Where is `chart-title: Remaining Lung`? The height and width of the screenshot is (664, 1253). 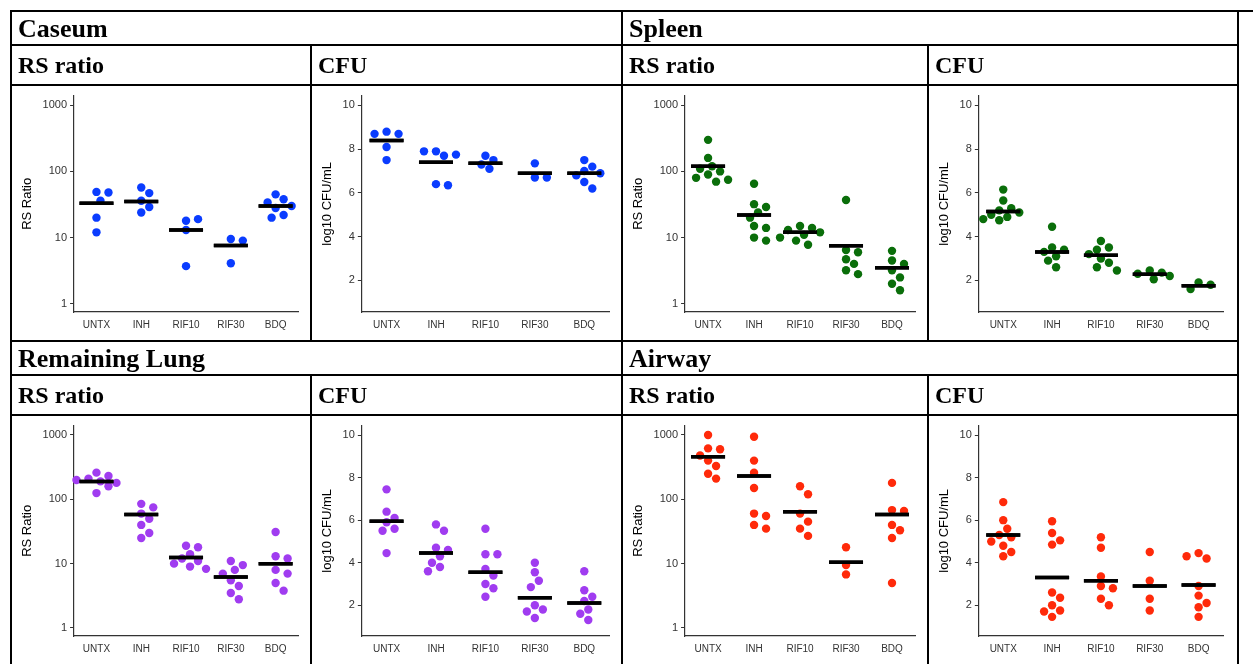
chart-title: Remaining Lung is located at coordinates (317, 359).